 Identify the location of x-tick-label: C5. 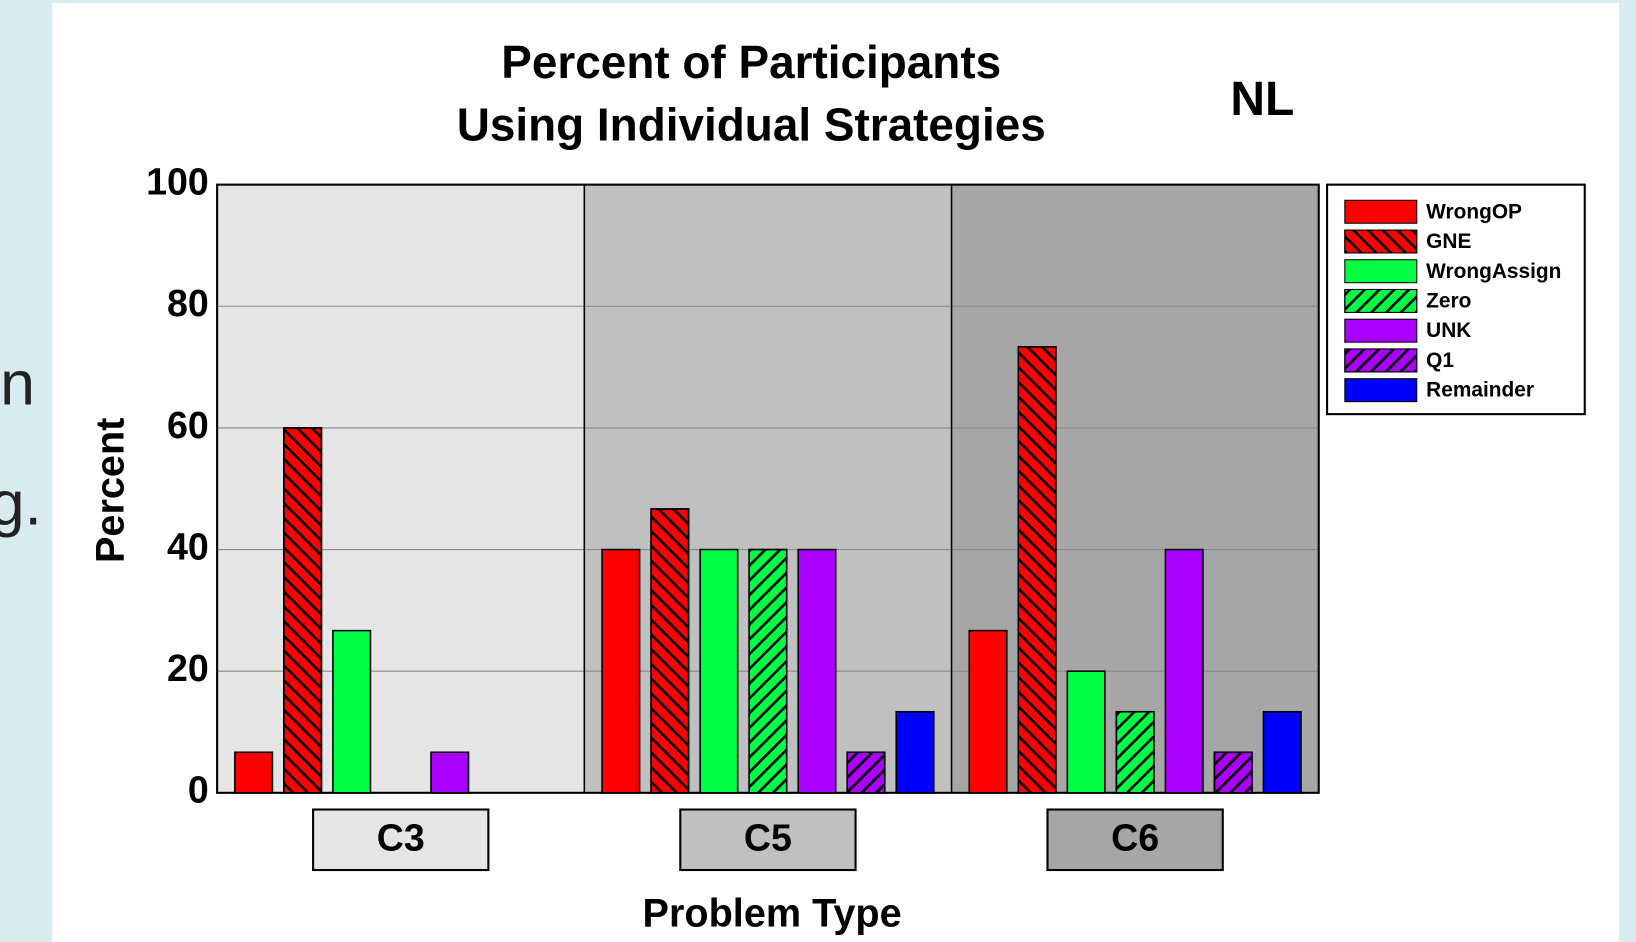
(768, 838).